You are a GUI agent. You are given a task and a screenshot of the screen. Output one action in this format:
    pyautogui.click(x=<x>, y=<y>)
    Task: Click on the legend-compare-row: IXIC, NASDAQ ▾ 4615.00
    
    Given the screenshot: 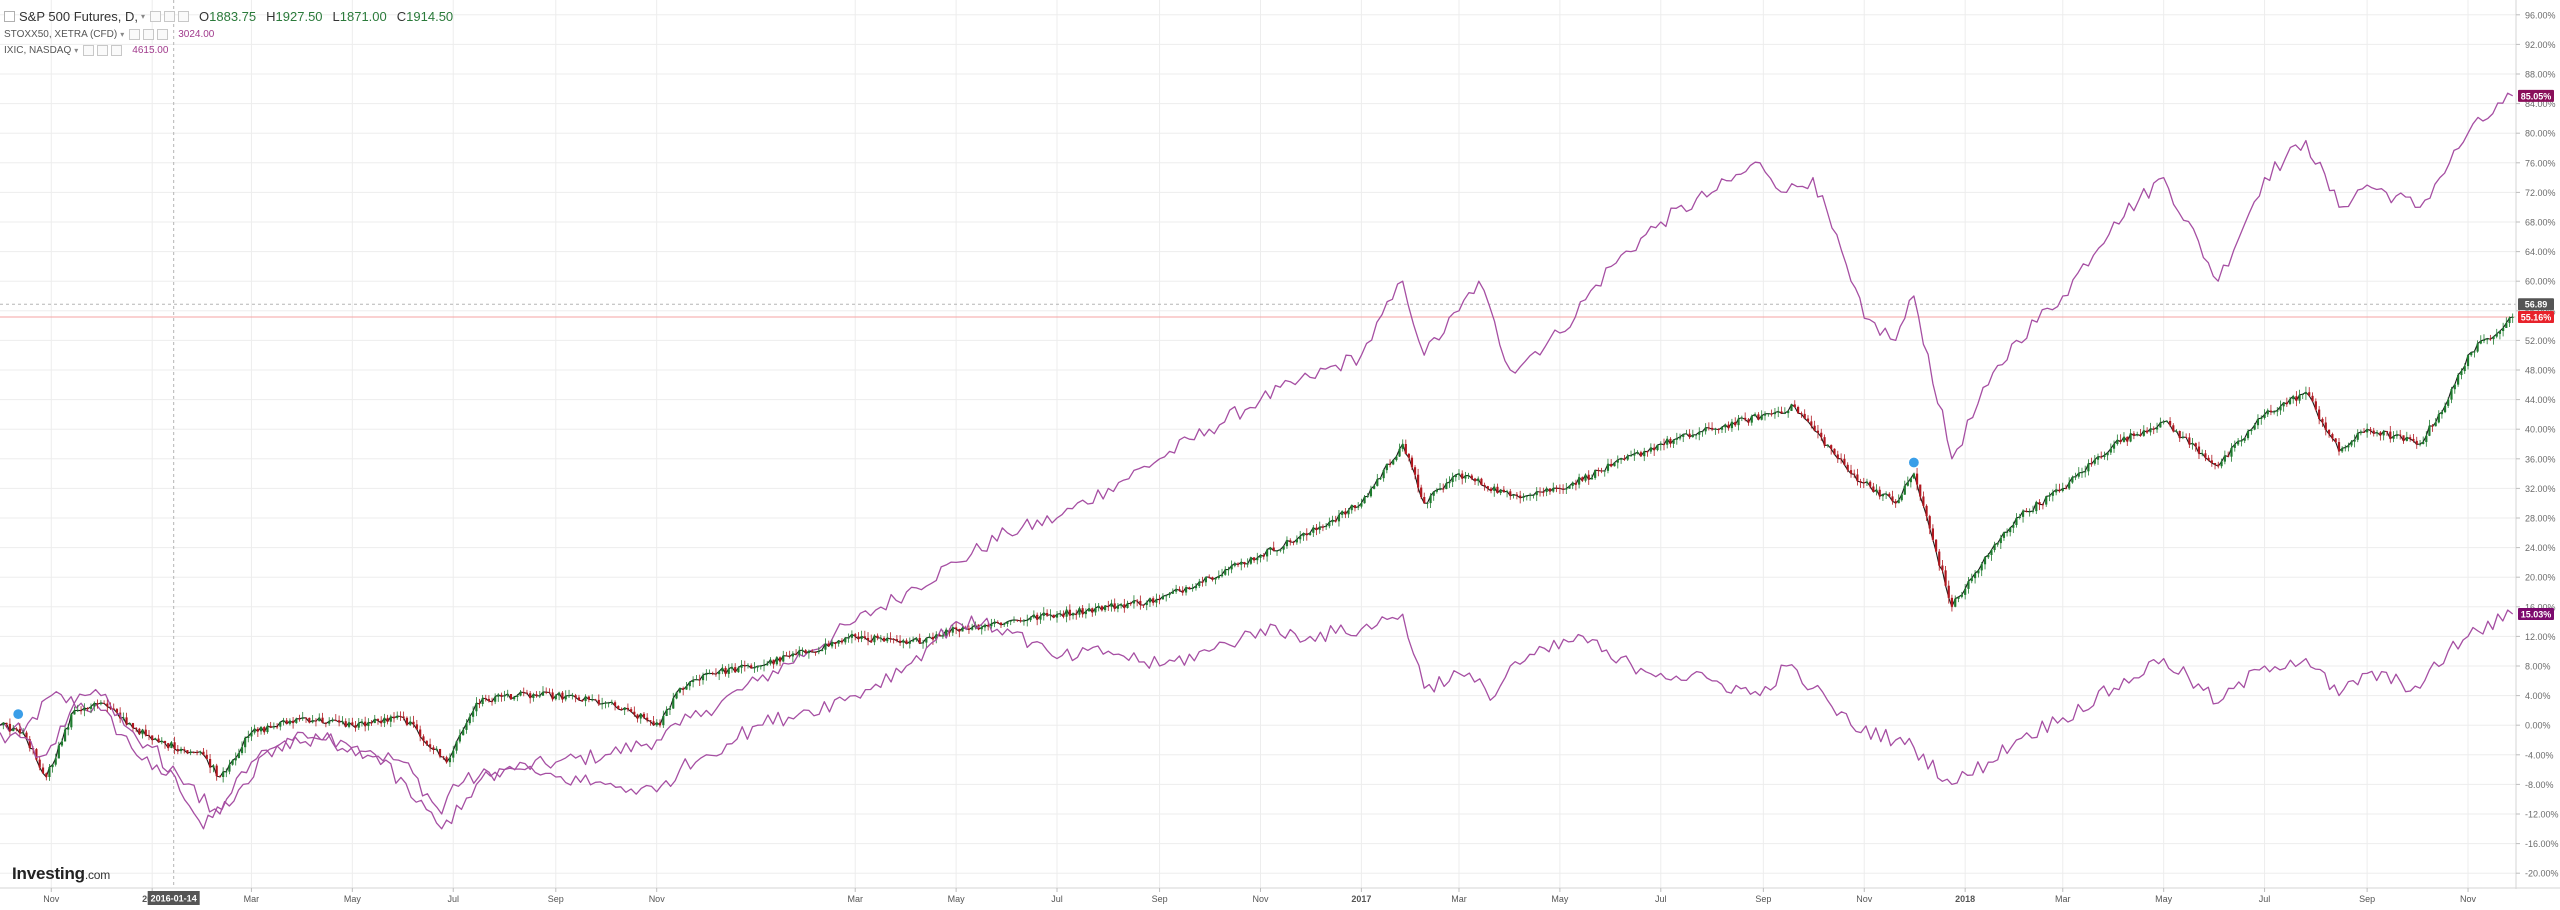 What is the action you would take?
    pyautogui.click(x=228, y=50)
    